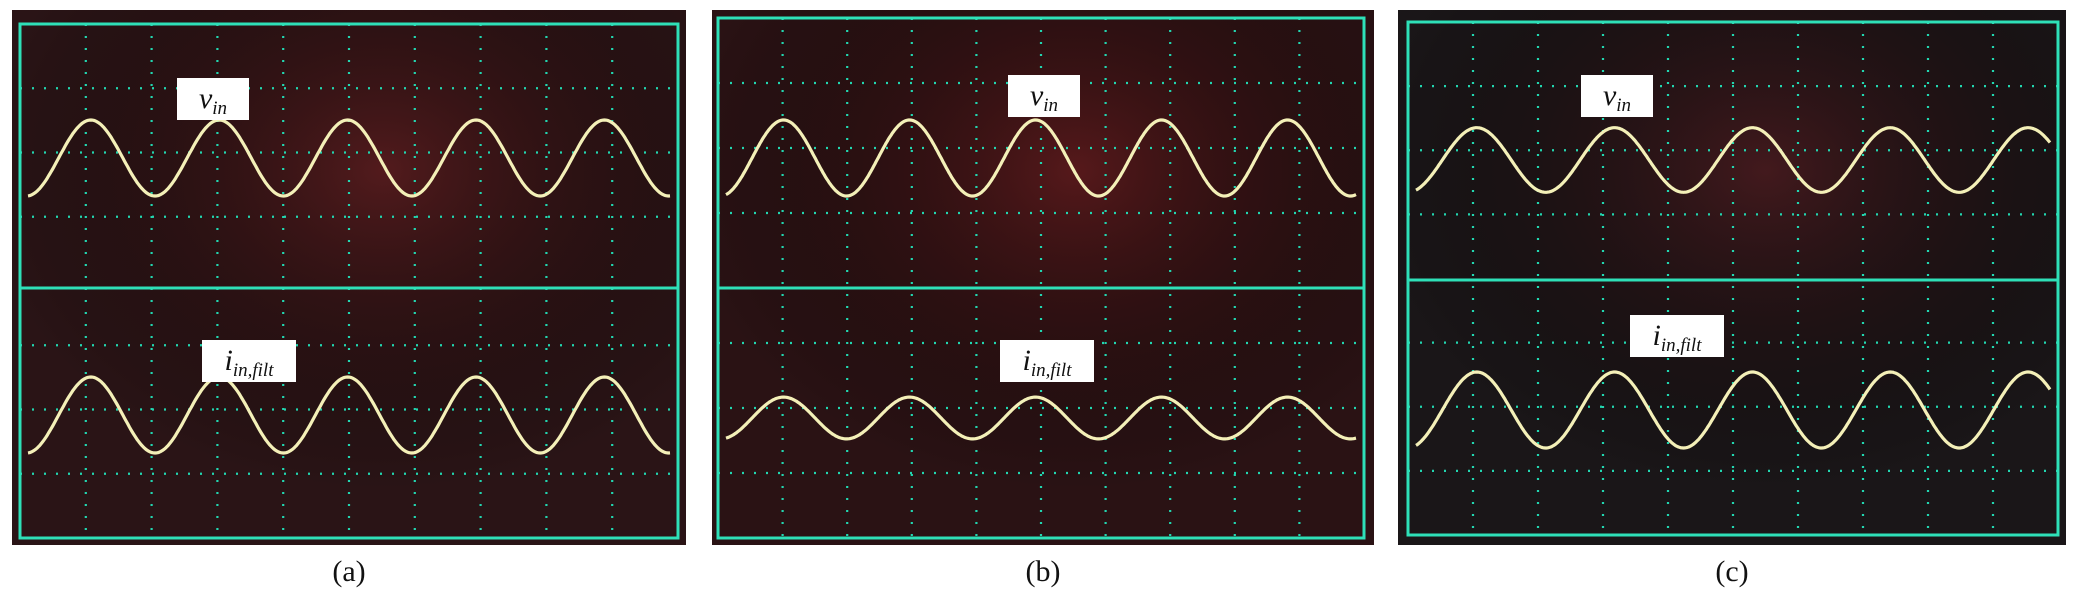 The image size is (2079, 610). Describe the element at coordinates (1732, 571) in the screenshot. I see `panel-caption-c: (c)` at that location.